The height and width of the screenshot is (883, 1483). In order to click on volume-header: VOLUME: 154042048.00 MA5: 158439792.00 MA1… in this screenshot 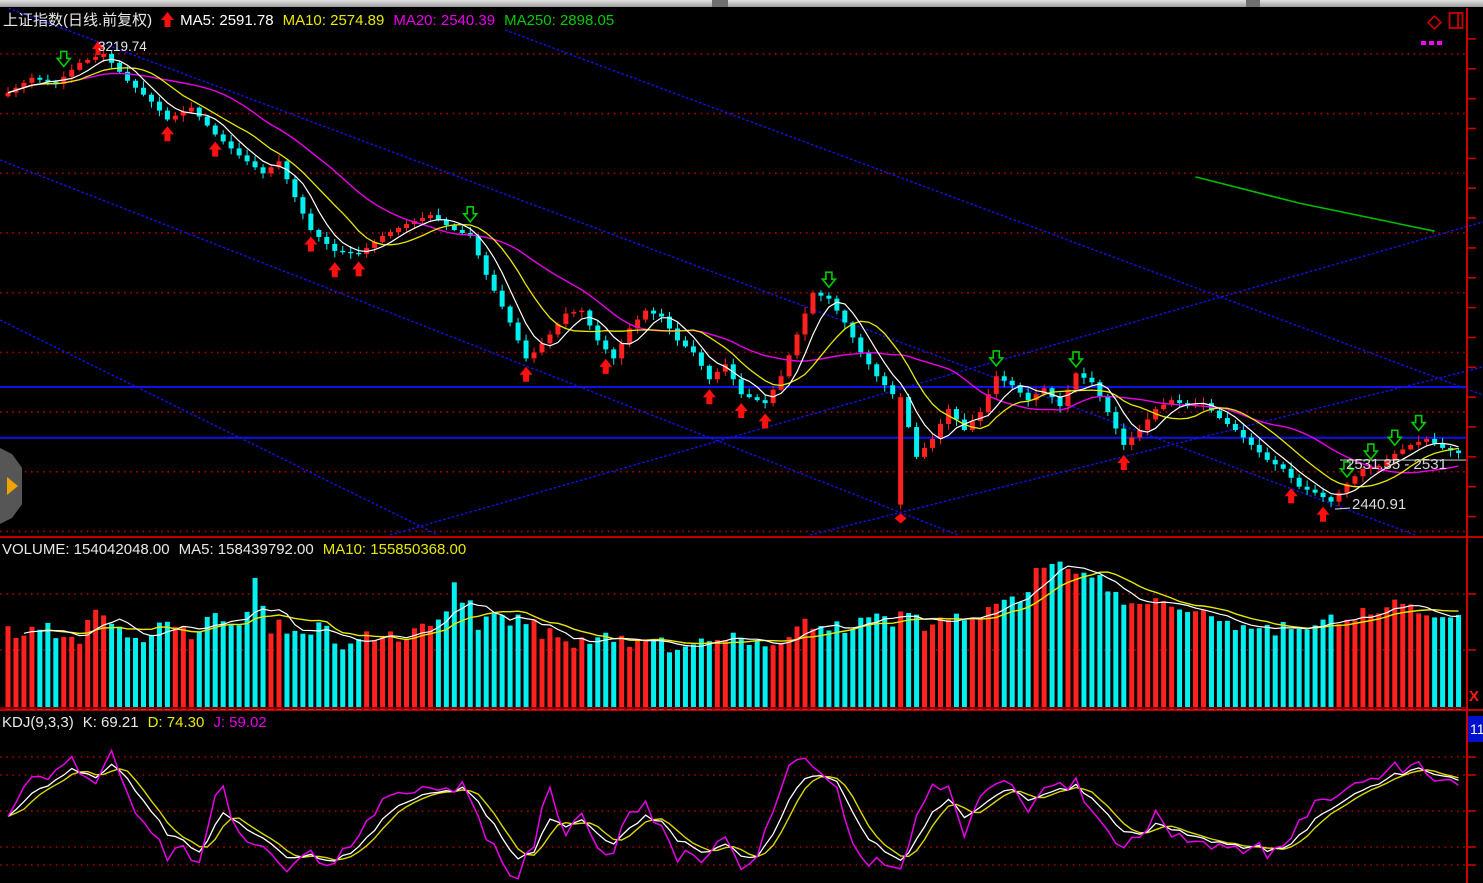, I will do `click(238, 549)`.